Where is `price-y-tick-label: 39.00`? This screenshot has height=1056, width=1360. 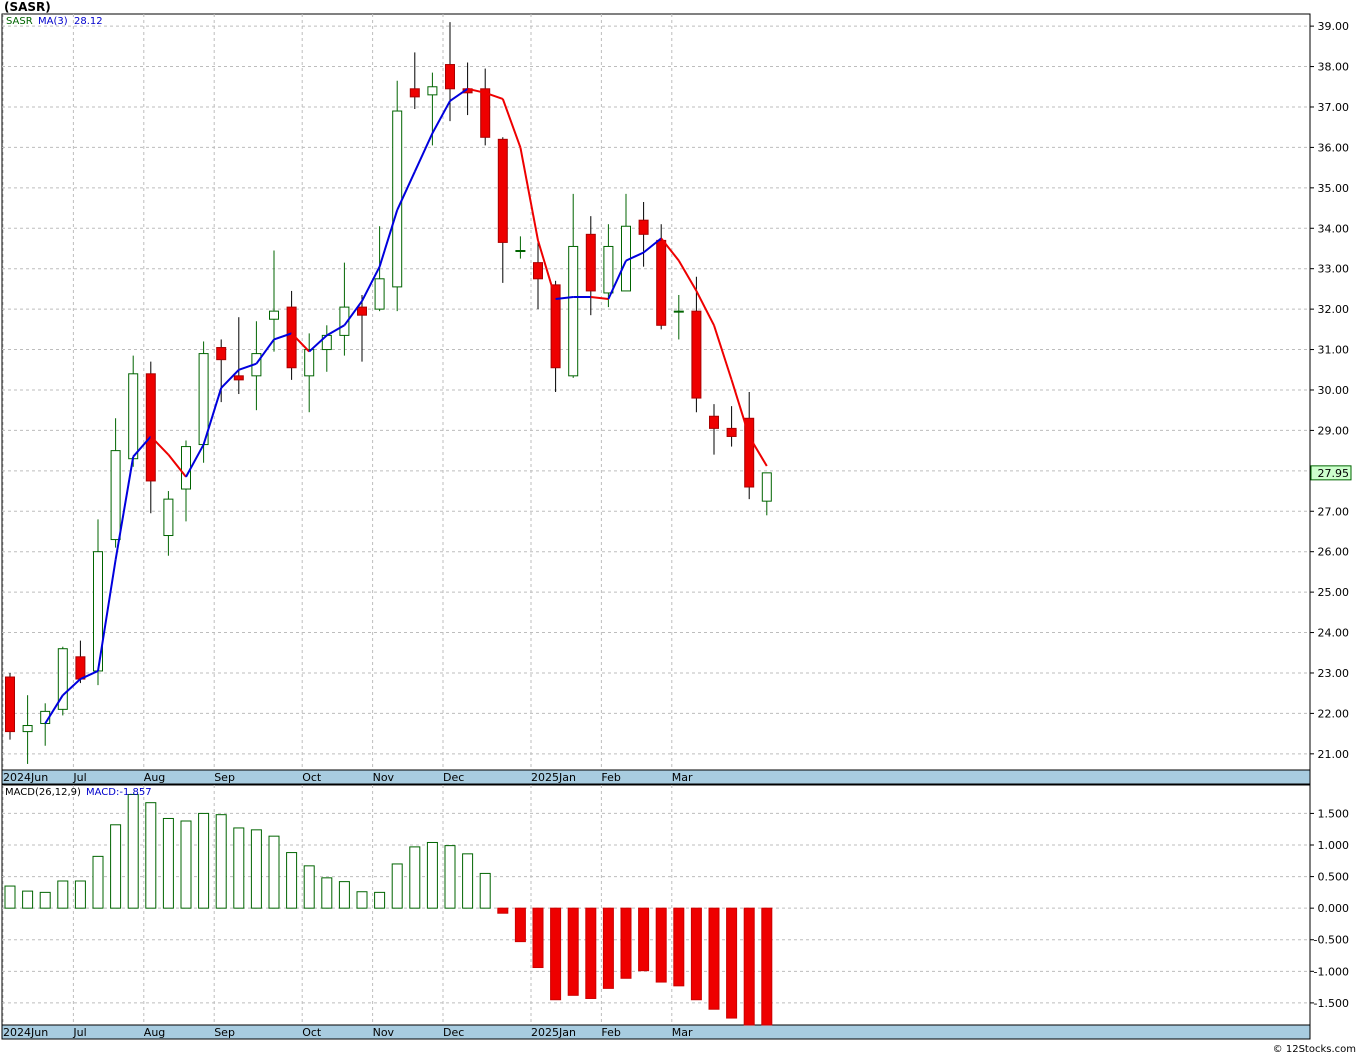 price-y-tick-label: 39.00 is located at coordinates (1334, 26).